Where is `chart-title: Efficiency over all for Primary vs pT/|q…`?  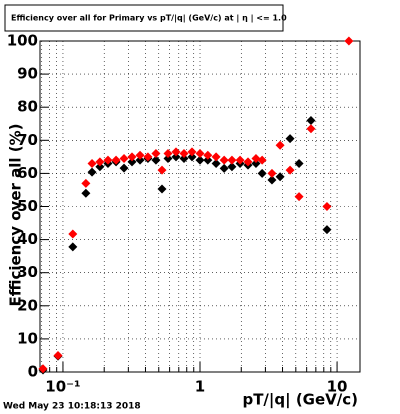 chart-title: Efficiency over all for Primary vs pT/|q… is located at coordinates (149, 18).